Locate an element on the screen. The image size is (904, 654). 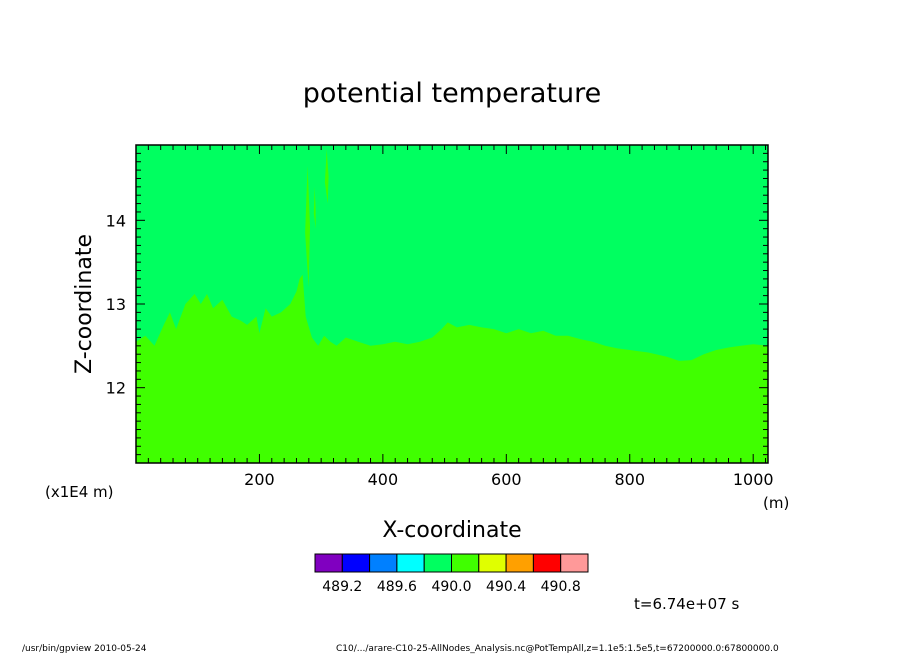
x-tick-label: 800 is located at coordinates (629, 479).